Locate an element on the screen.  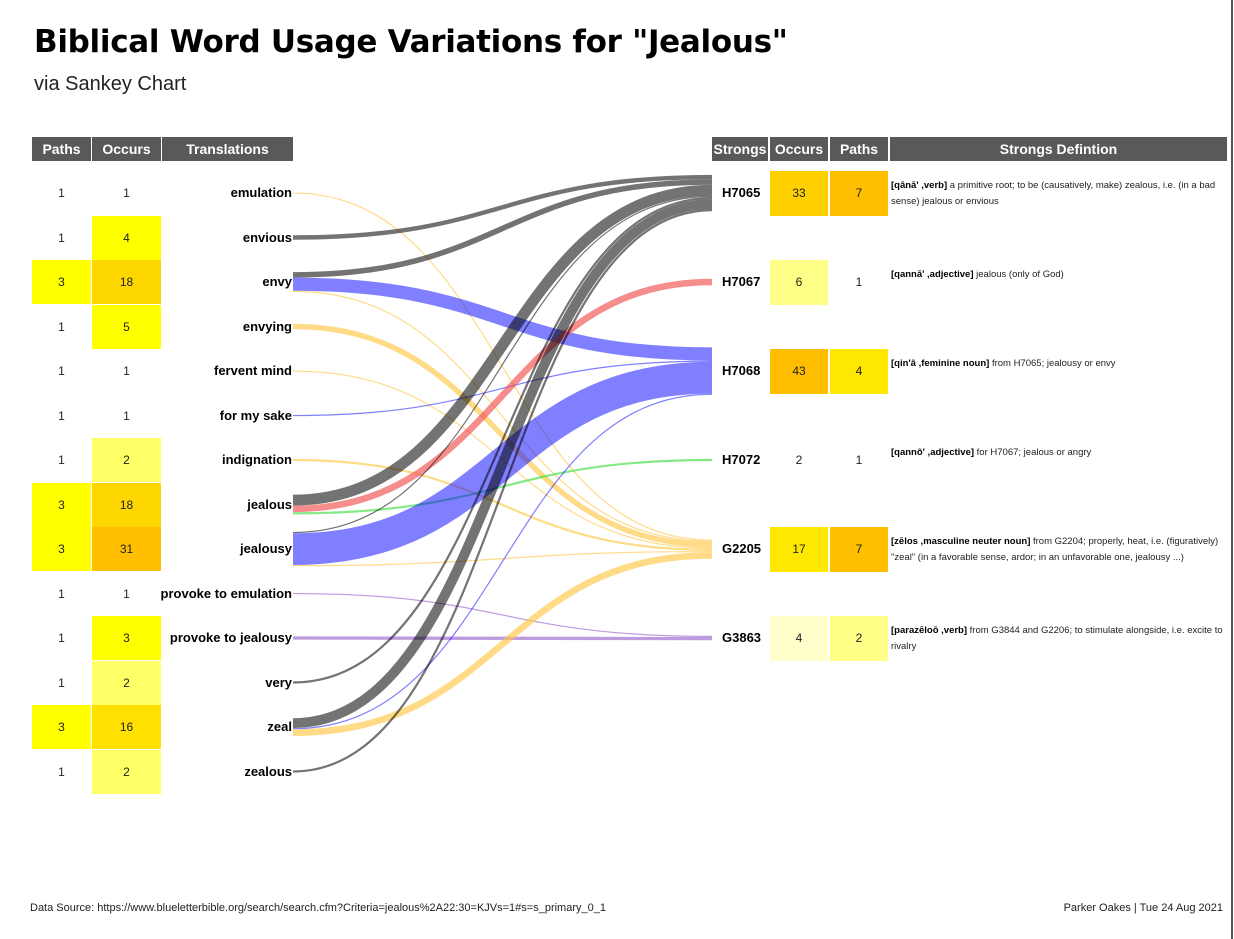
occurs-cell-jealousy: 31 is located at coordinates (126, 549).